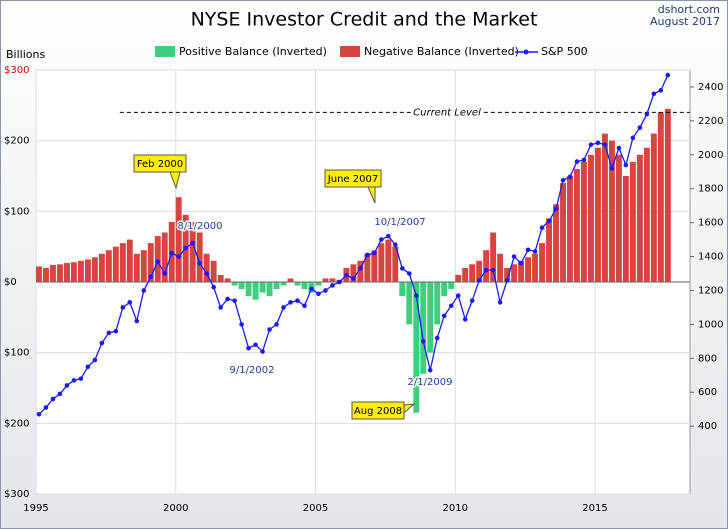  I want to click on point-label: 2/1/2009, so click(430, 382).